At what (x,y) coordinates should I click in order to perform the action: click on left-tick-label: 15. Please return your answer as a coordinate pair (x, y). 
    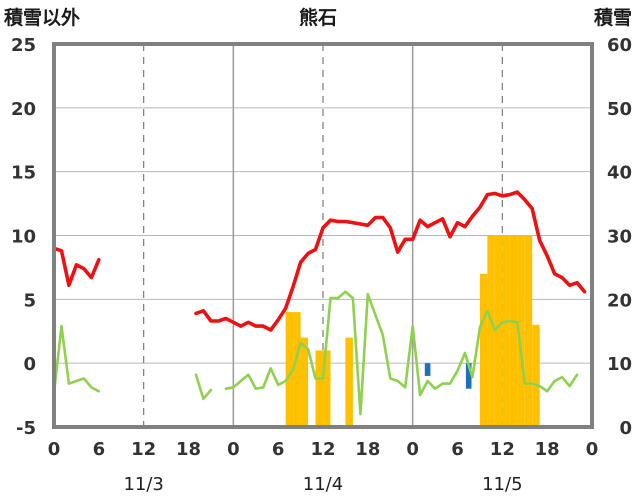
    Looking at the image, I should click on (23, 173).